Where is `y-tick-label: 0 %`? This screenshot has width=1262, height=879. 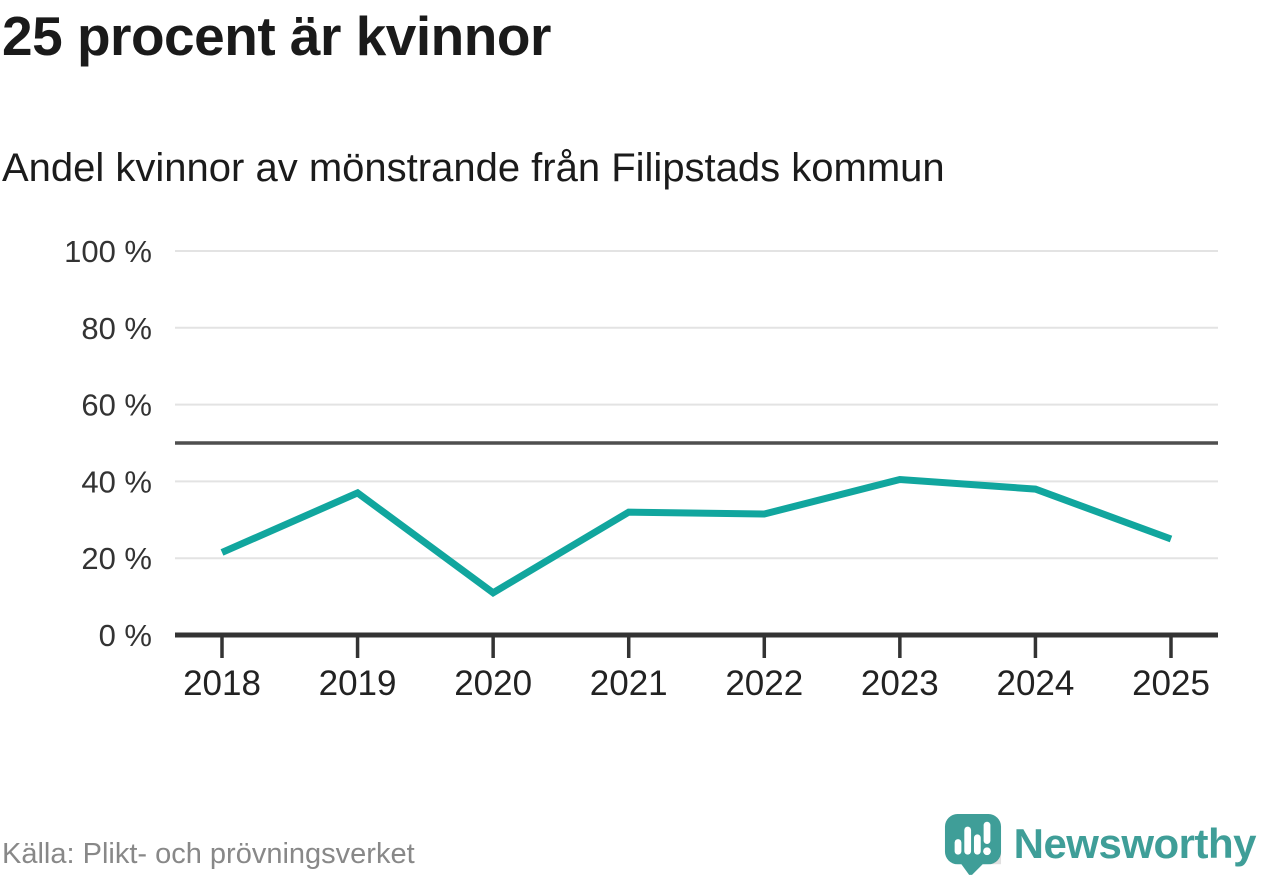 y-tick-label: 0 % is located at coordinates (125, 635).